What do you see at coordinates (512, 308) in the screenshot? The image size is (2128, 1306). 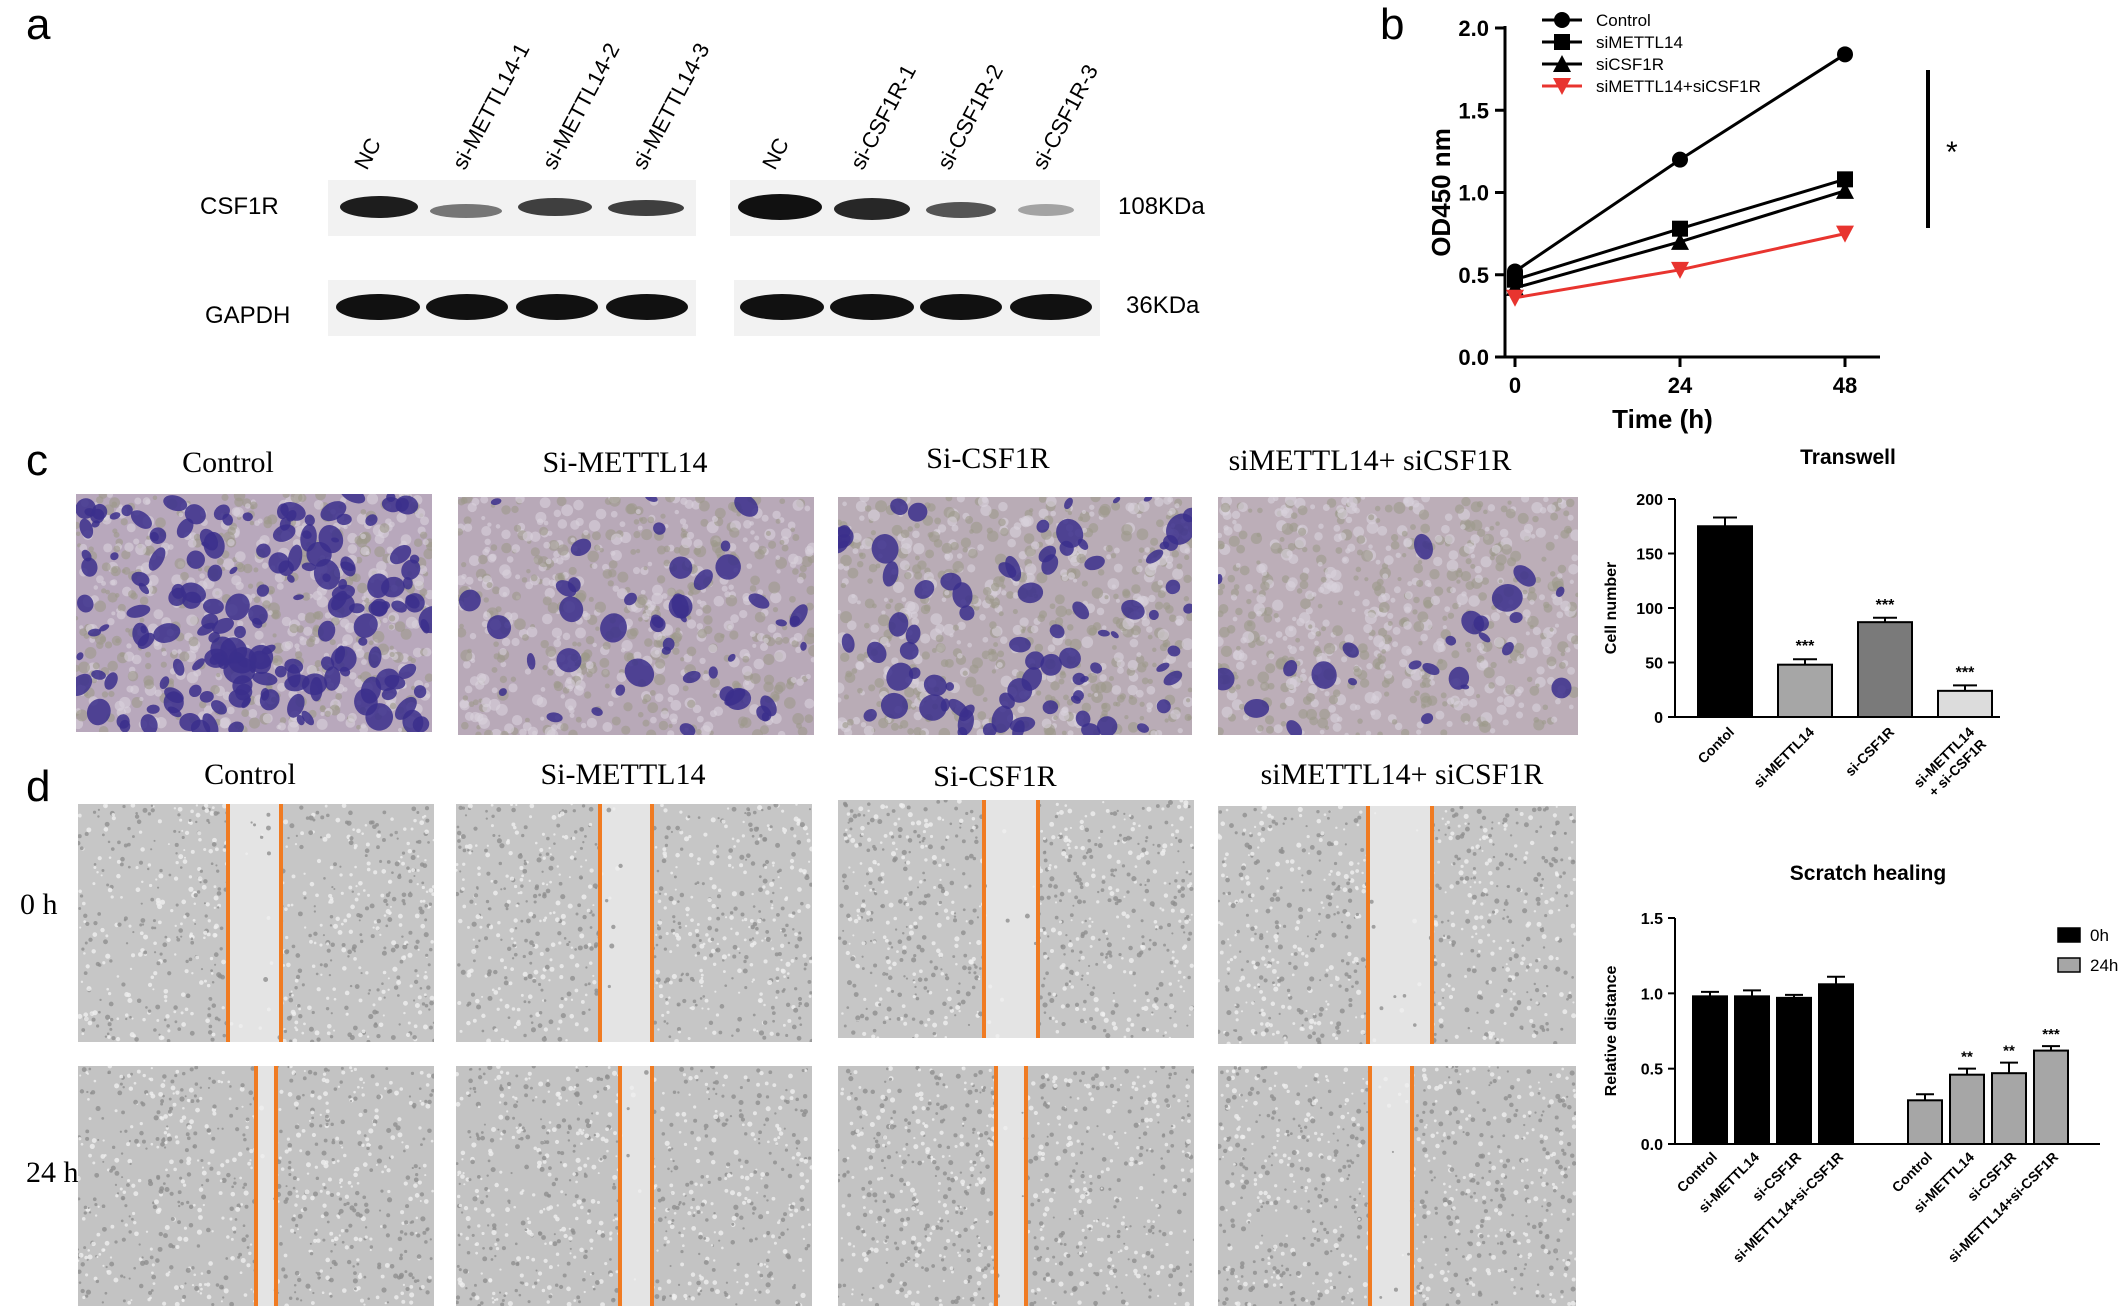 I see `blot-gapdh-left` at bounding box center [512, 308].